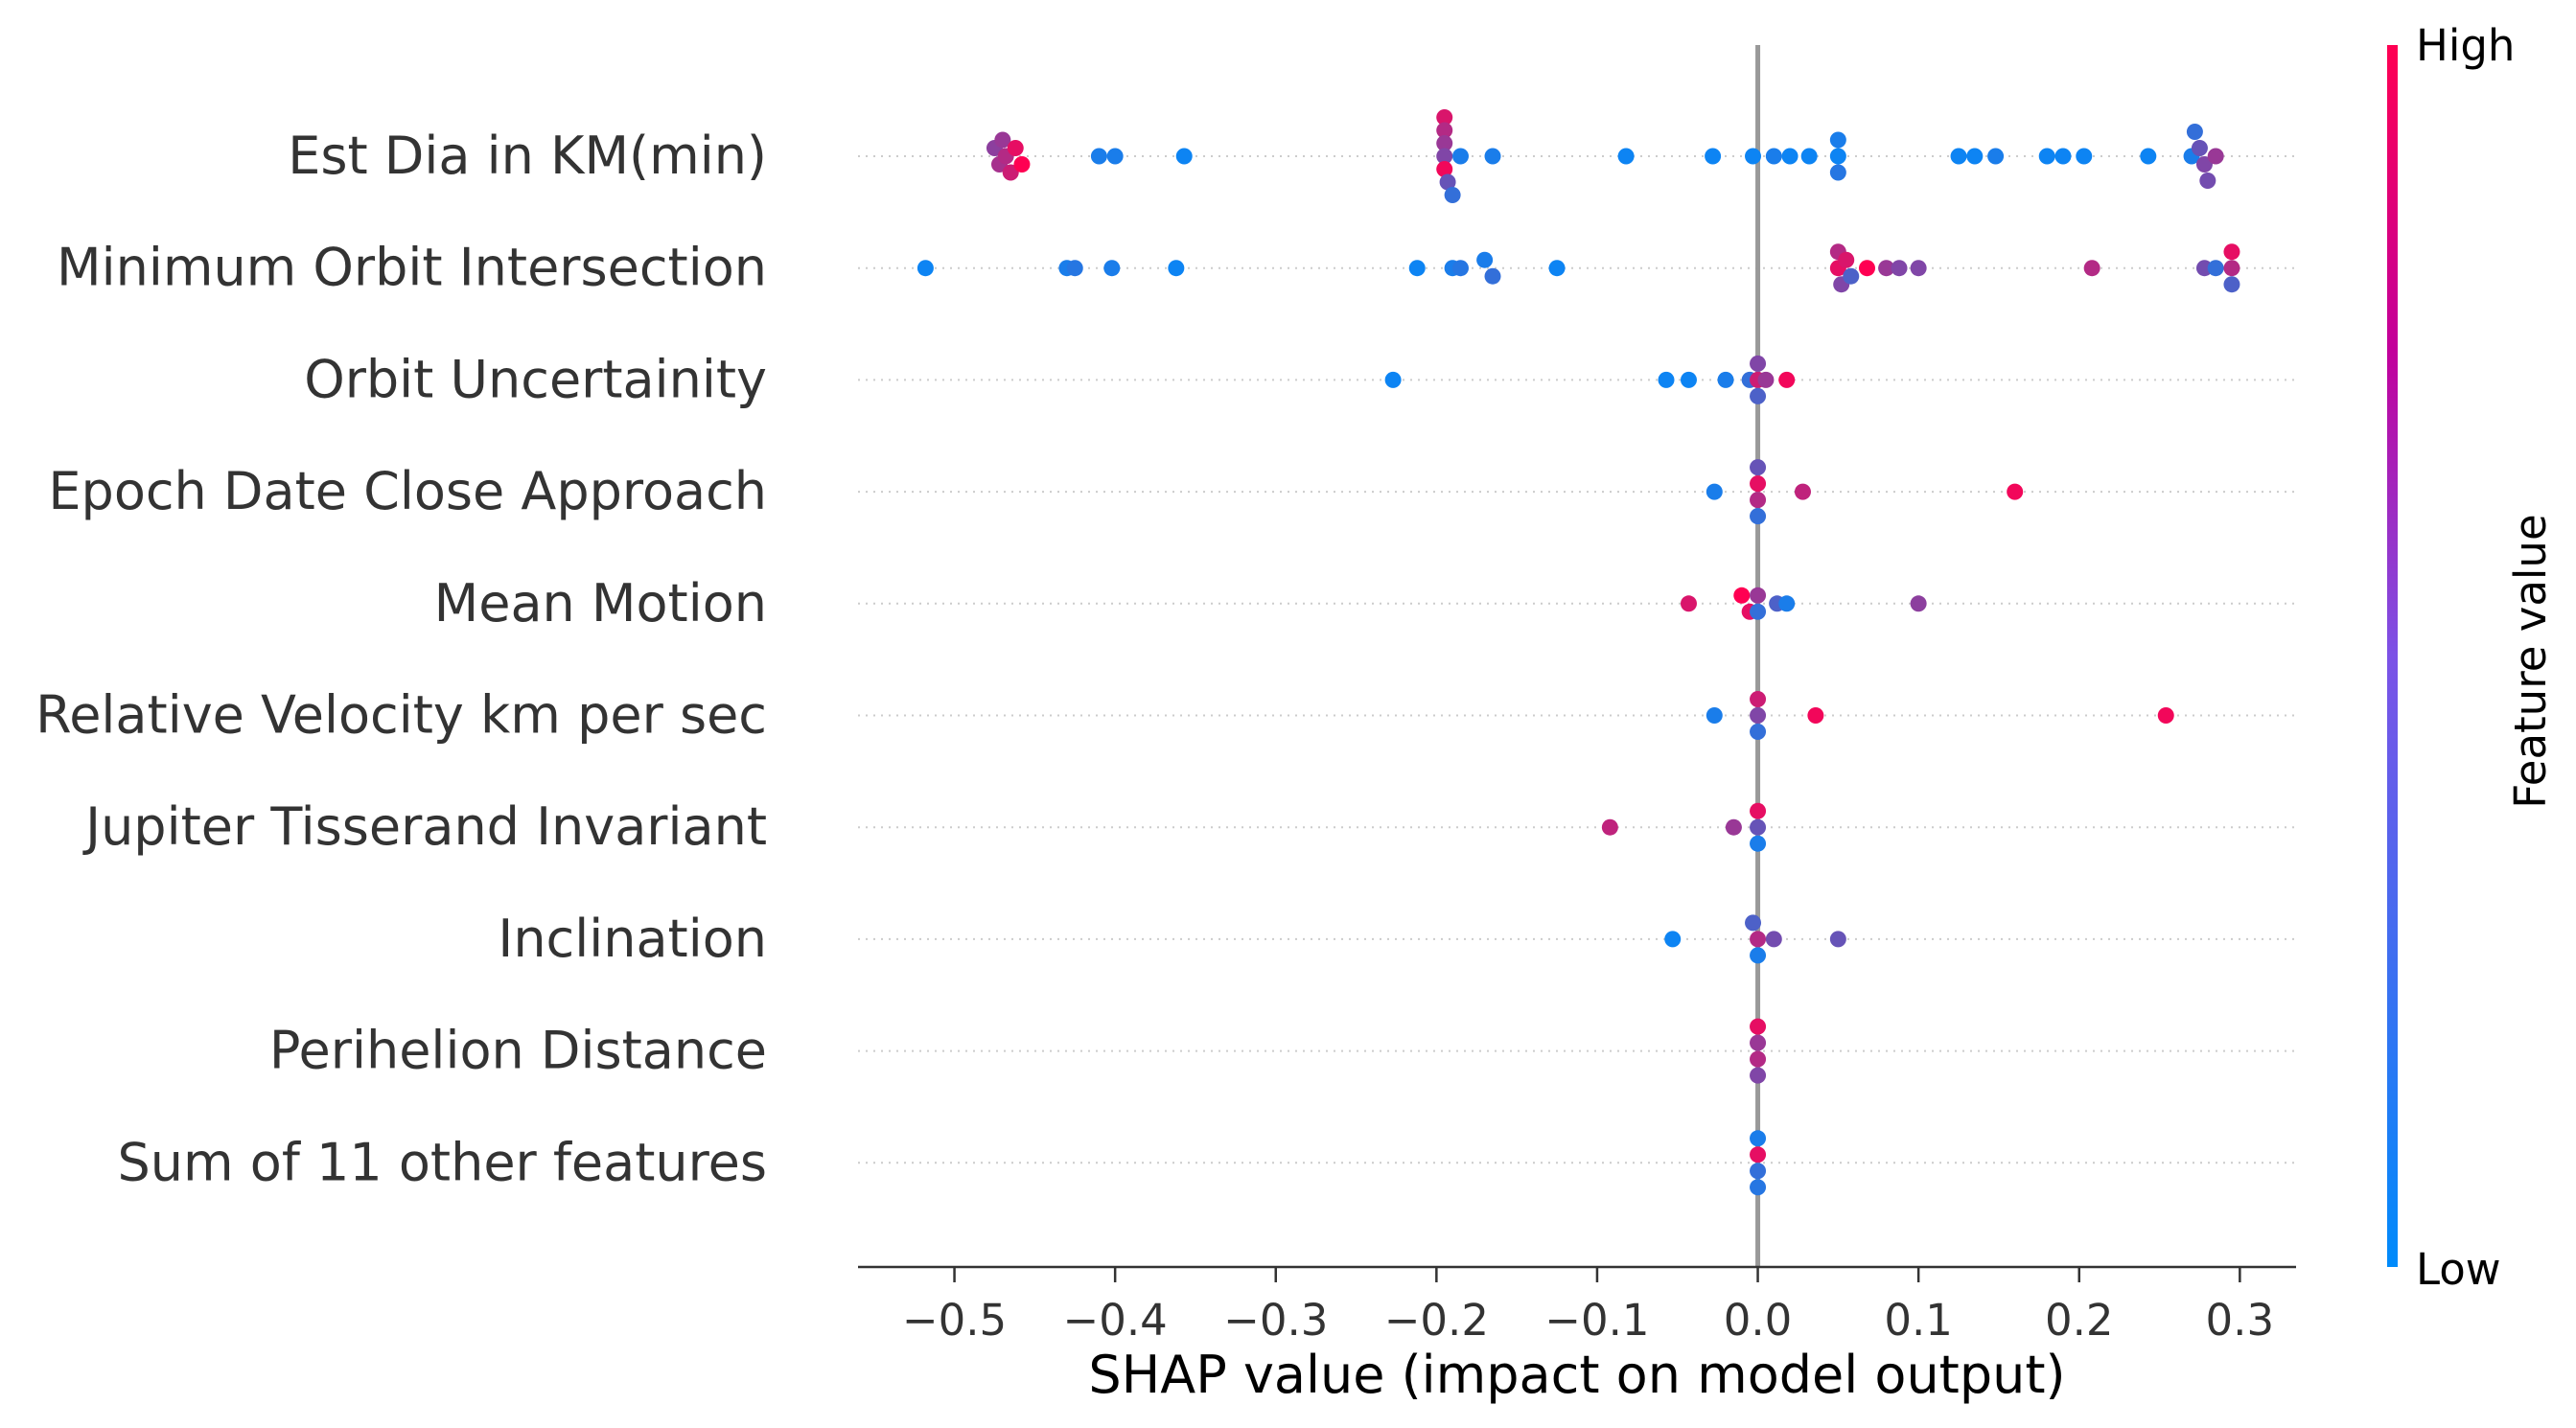  I want to click on x-tick-label: 0.1, so click(1919, 1320).